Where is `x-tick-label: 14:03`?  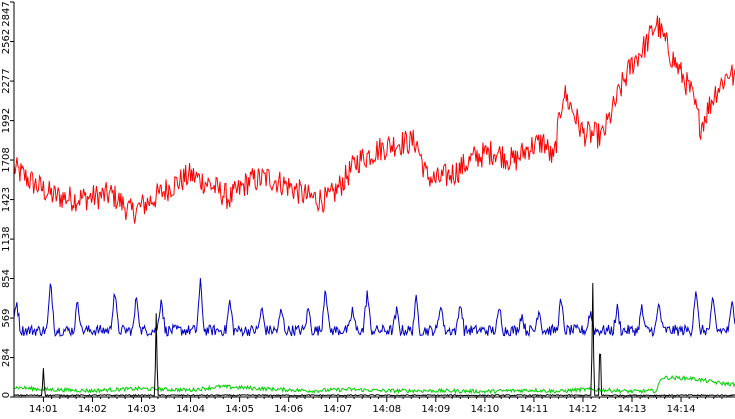
x-tick-label: 14:03 is located at coordinates (141, 409).